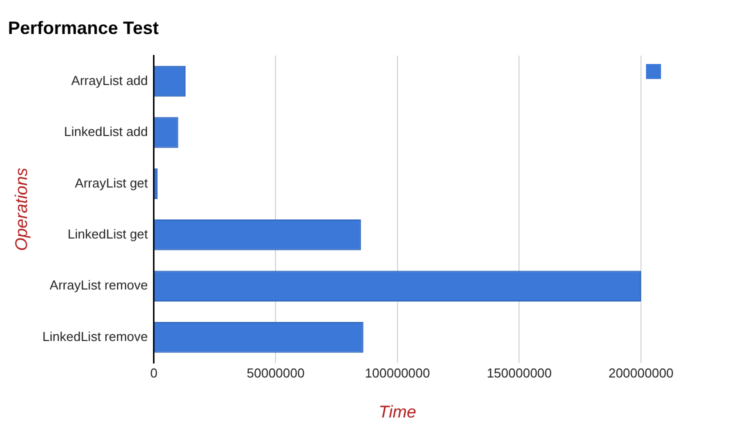 The width and height of the screenshot is (753, 435). What do you see at coordinates (106, 132) in the screenshot?
I see `y-tick-label: LinkedList add` at bounding box center [106, 132].